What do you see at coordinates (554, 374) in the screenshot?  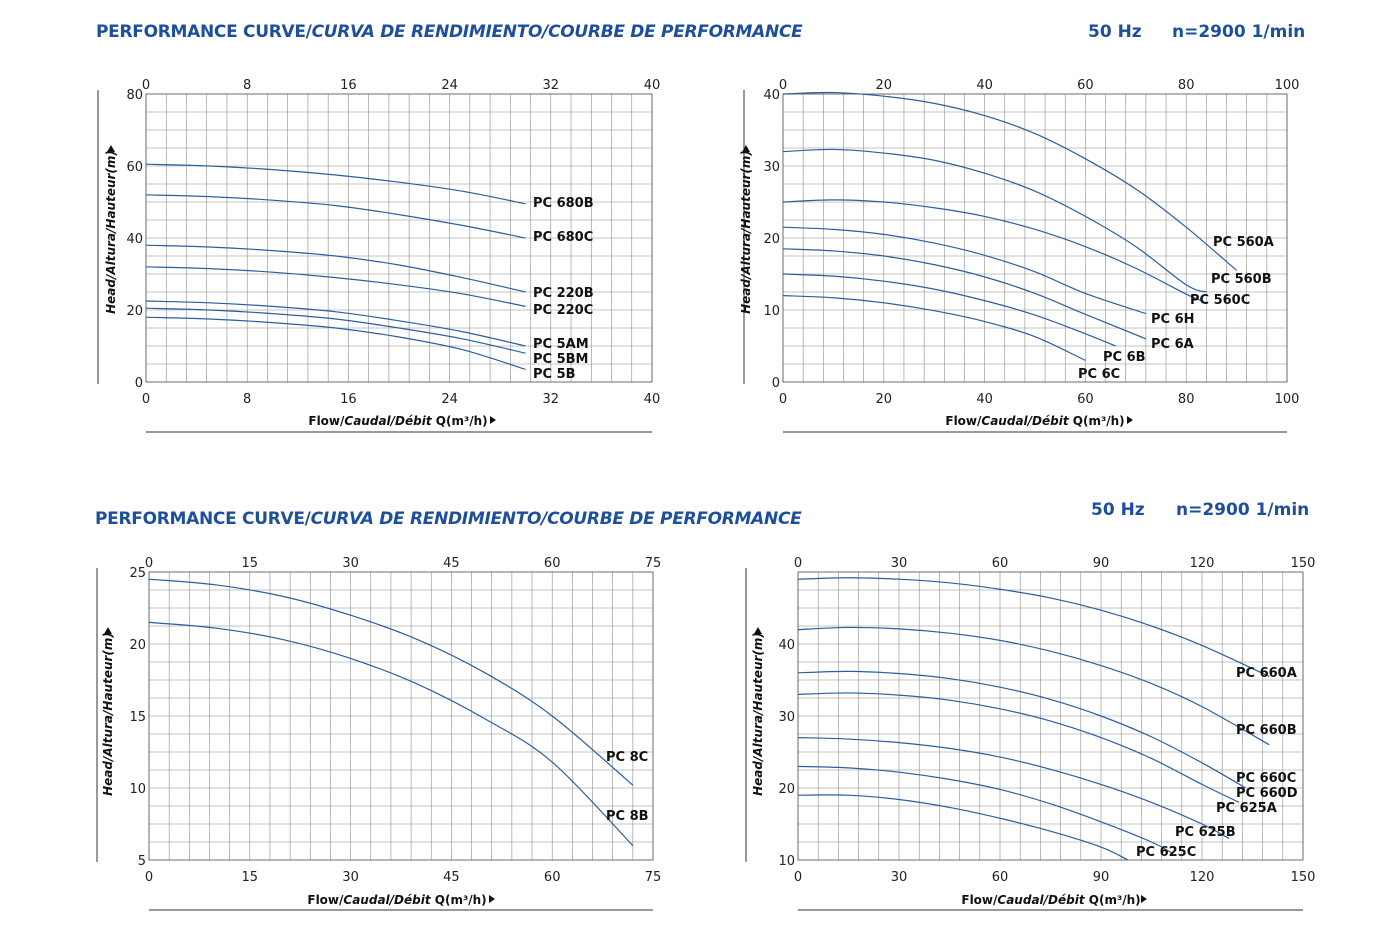 I see `series-label: PC 5B` at bounding box center [554, 374].